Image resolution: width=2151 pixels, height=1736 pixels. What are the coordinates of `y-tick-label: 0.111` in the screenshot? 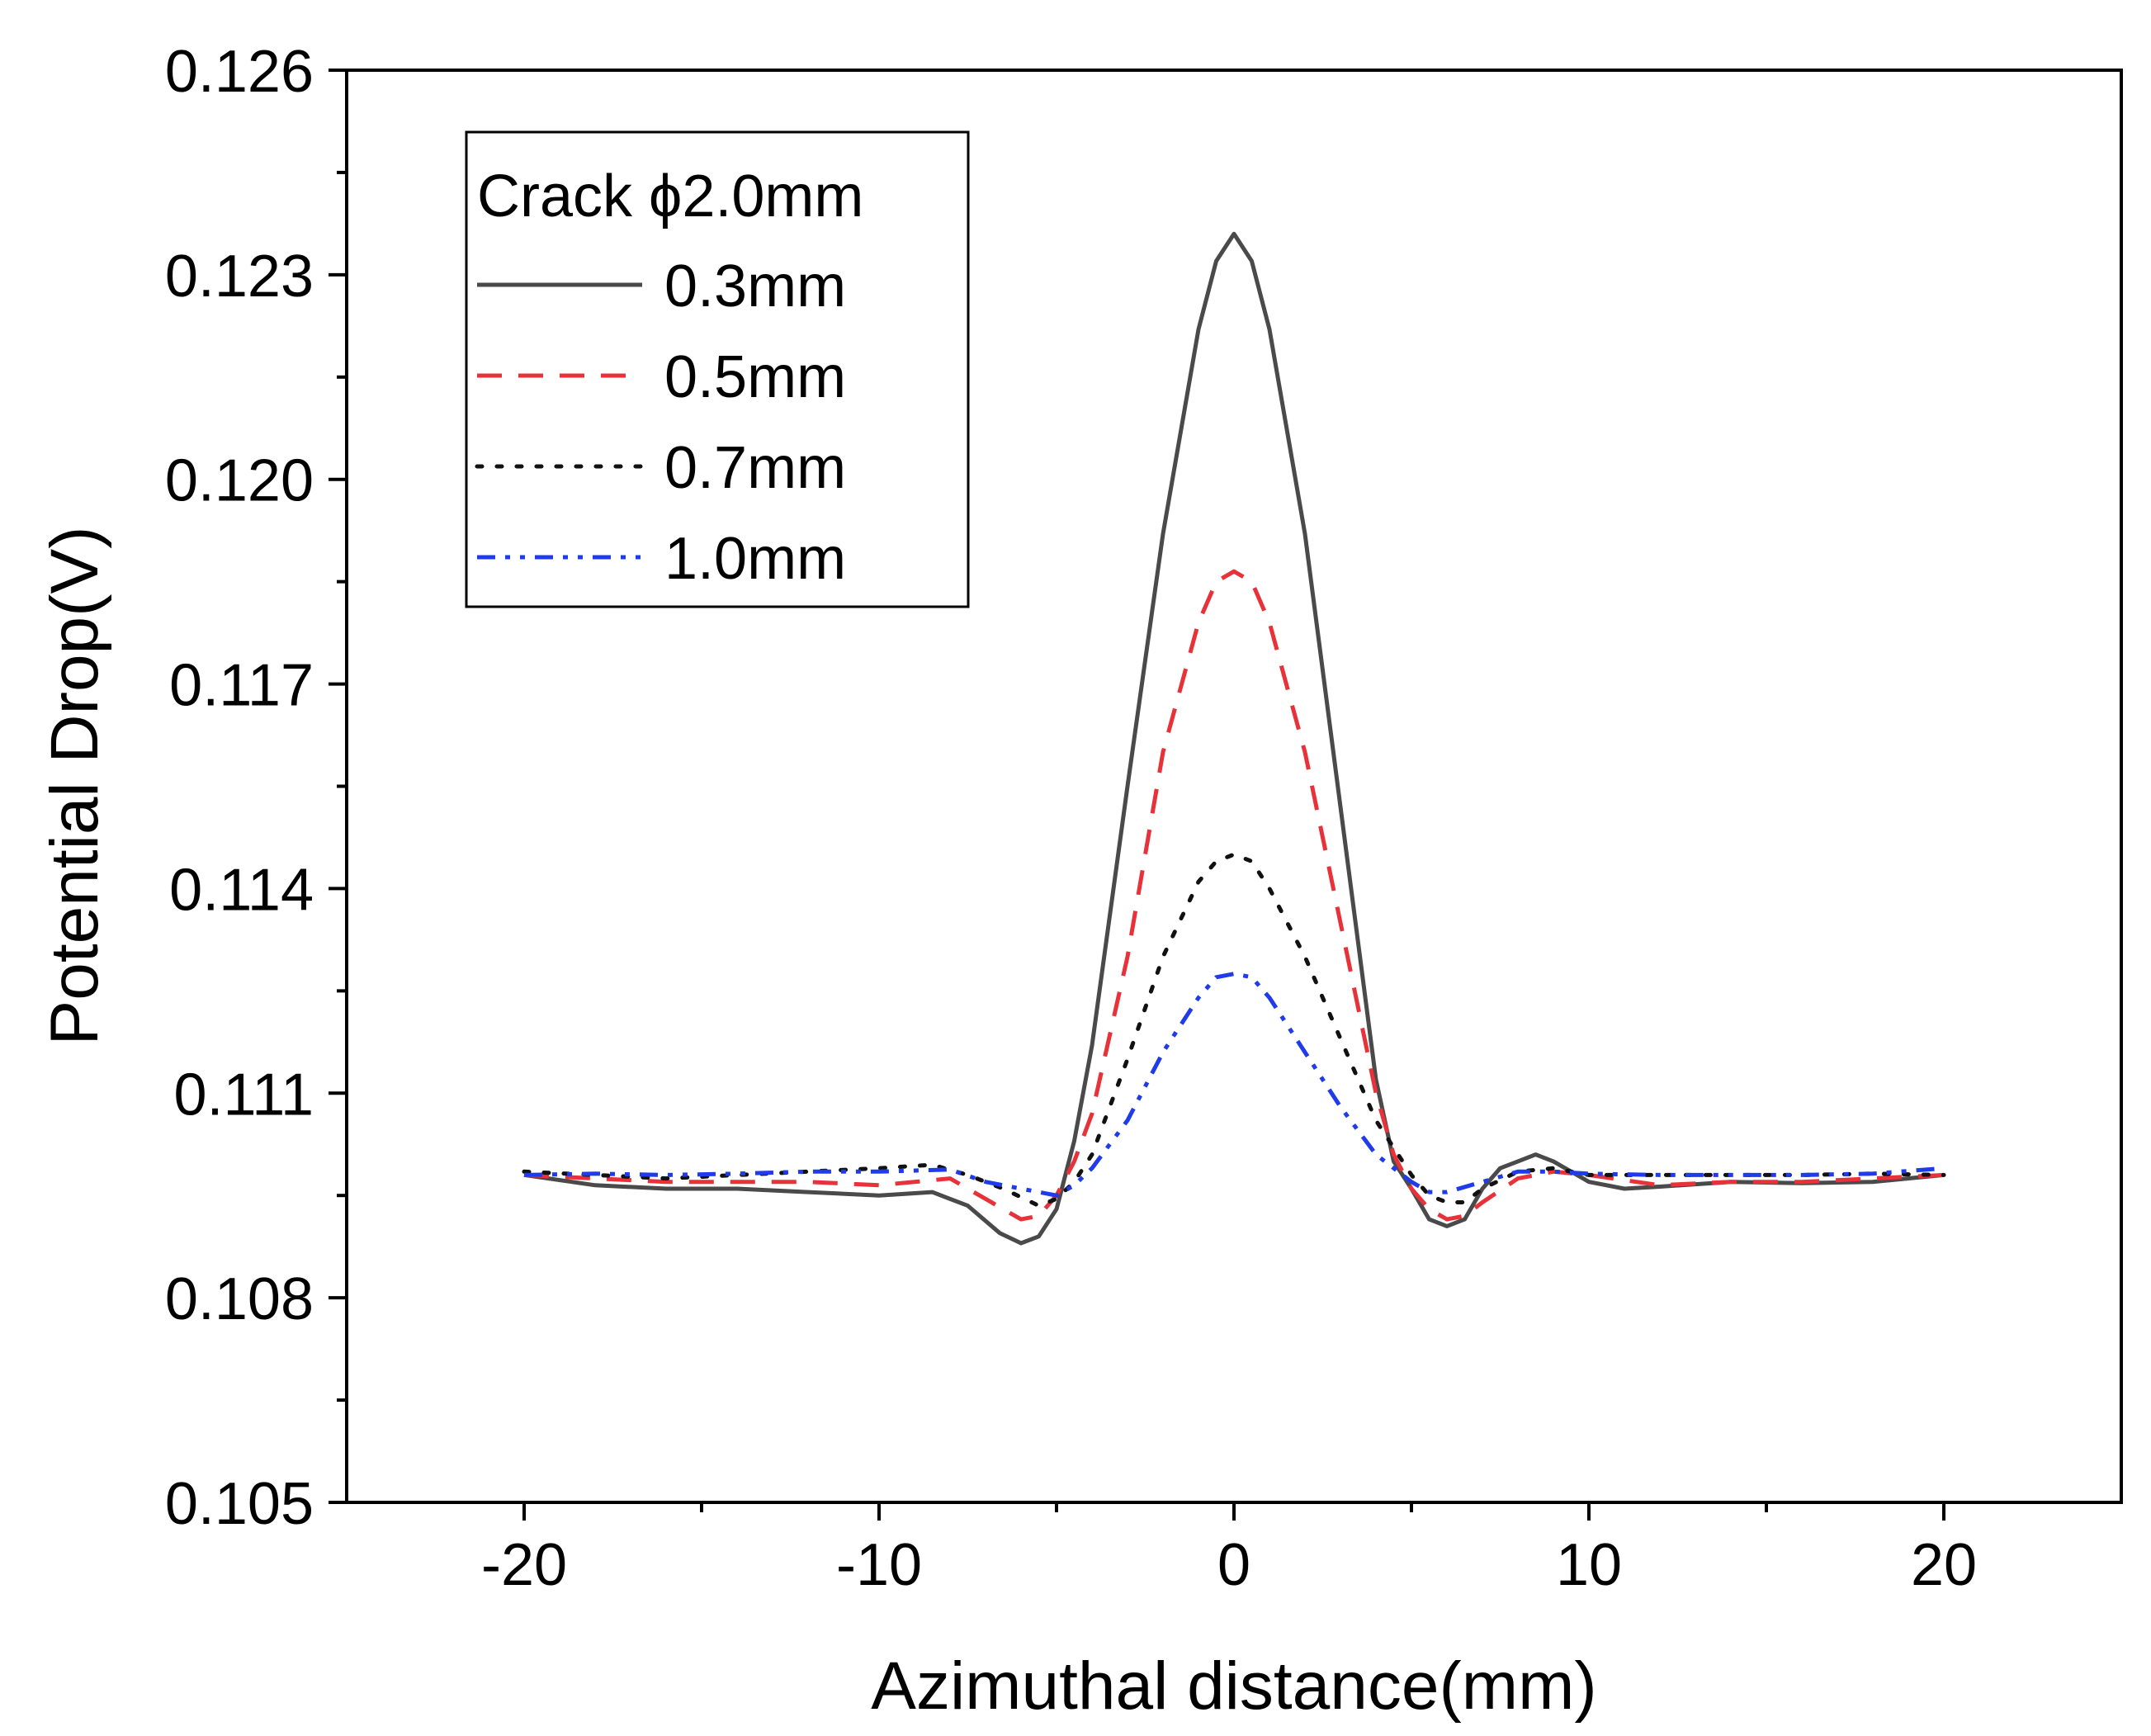 It's located at (244, 1095).